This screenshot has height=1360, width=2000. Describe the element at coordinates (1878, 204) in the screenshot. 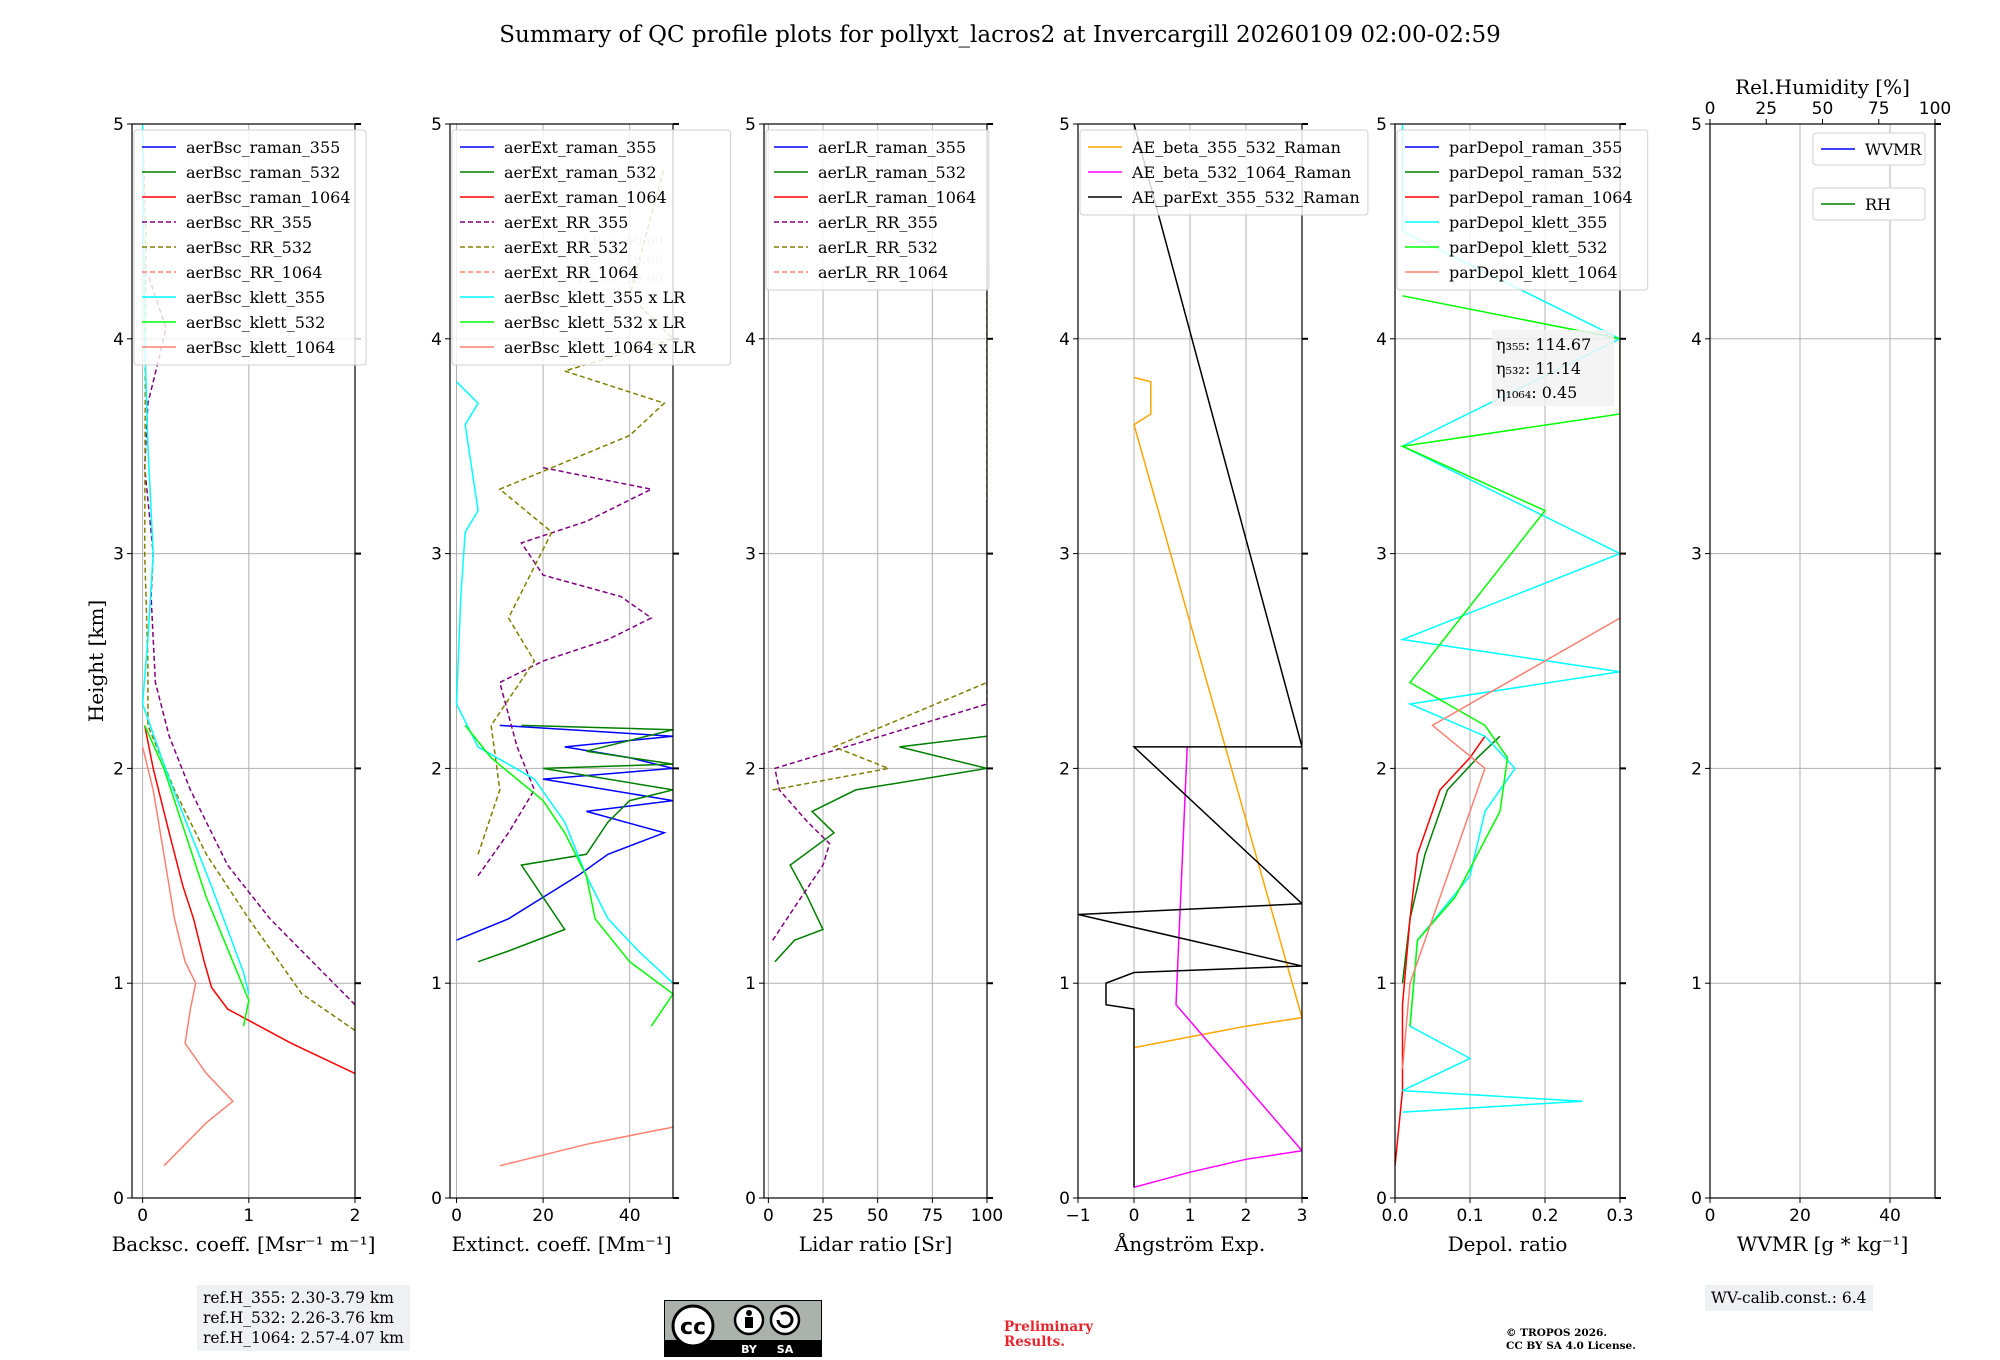

I see `legend-label: RH` at that location.